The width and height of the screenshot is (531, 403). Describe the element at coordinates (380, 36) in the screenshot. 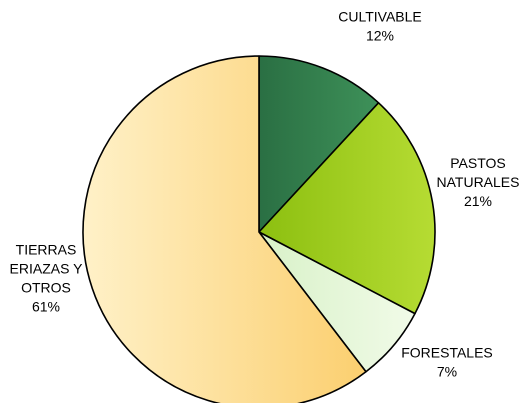

I see `pie-value-label: 12%` at that location.